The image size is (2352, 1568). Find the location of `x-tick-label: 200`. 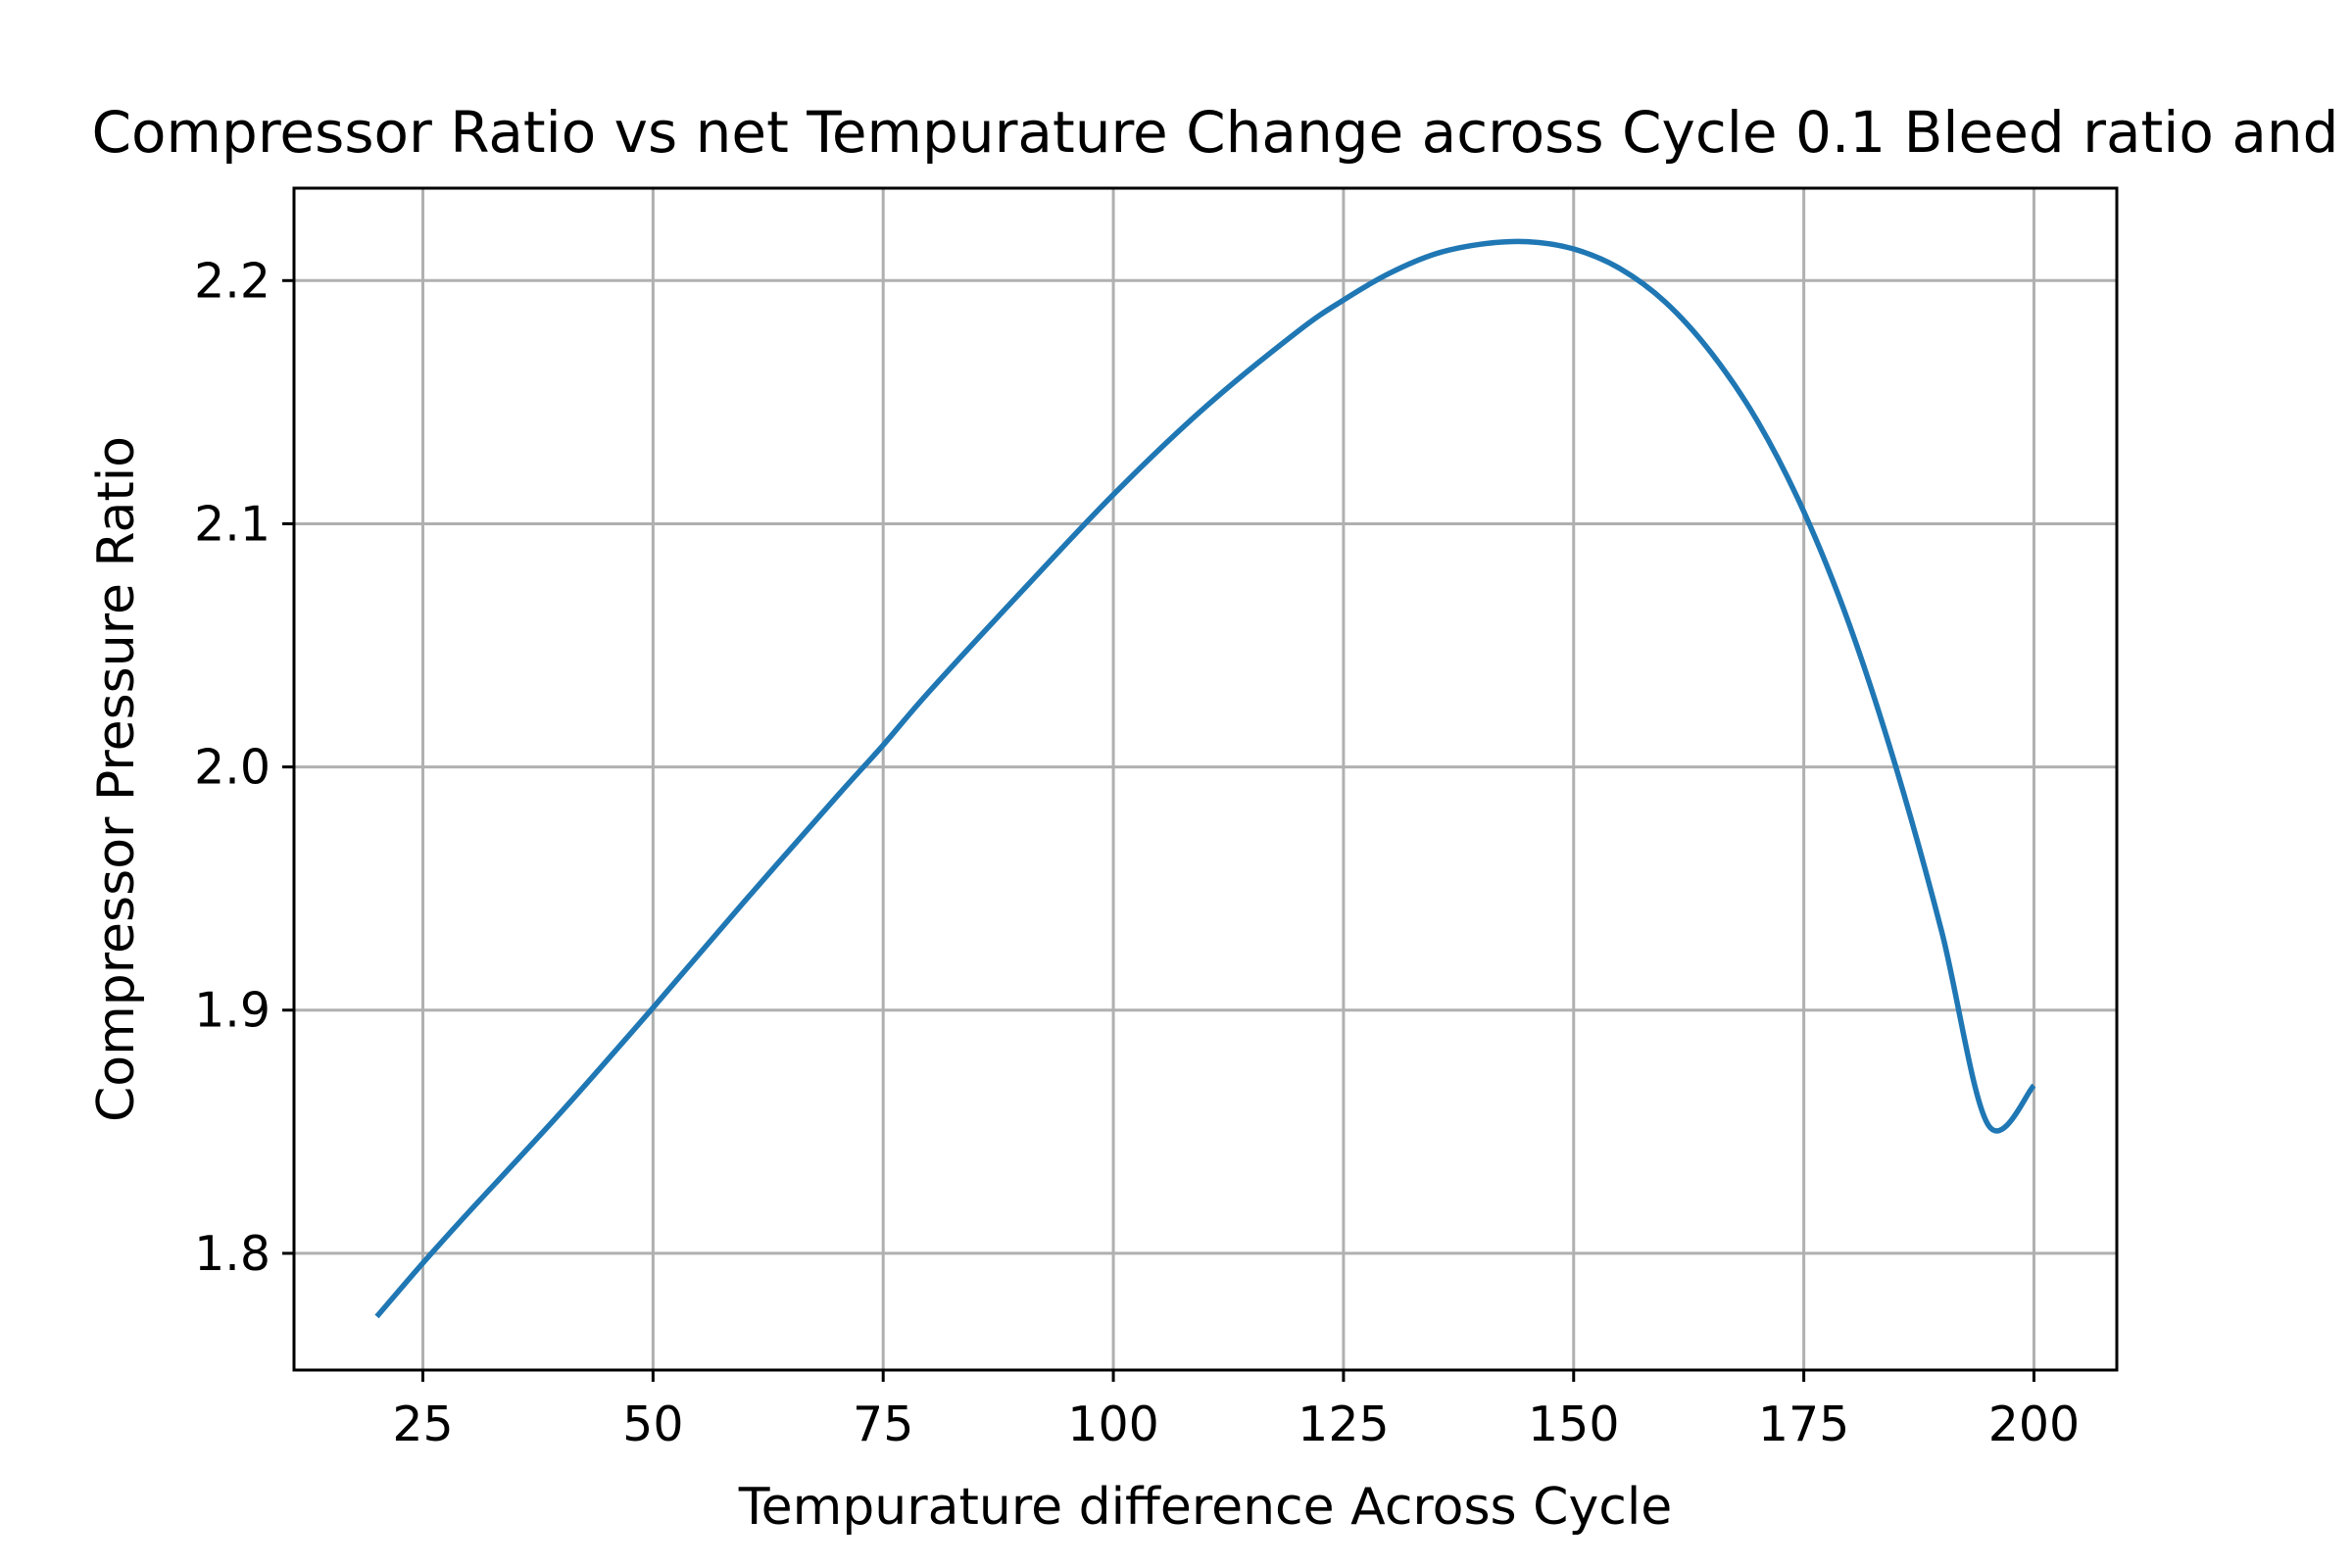

x-tick-label: 200 is located at coordinates (2035, 1424).